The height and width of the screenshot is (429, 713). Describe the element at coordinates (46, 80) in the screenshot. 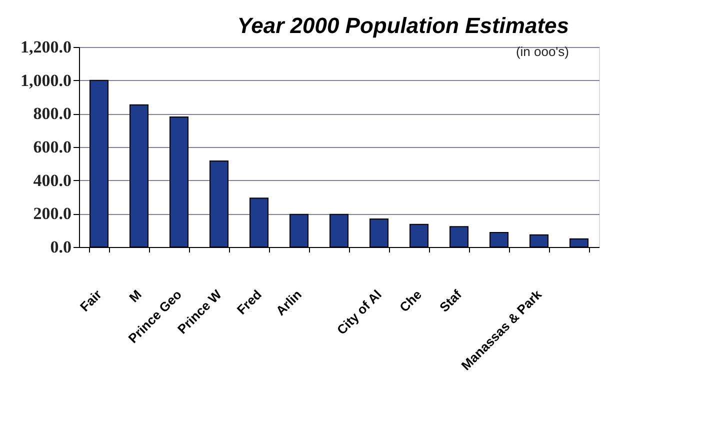

I see `y-tick-label: 1,000.0` at that location.